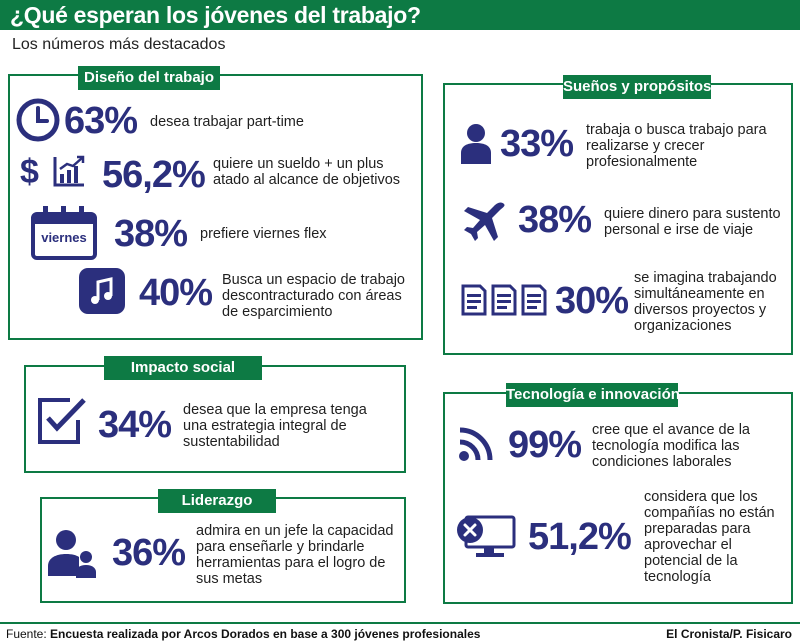 Image resolution: width=800 pixels, height=644 pixels. What do you see at coordinates (69, 171) in the screenshot?
I see `bar-chart-icon` at bounding box center [69, 171].